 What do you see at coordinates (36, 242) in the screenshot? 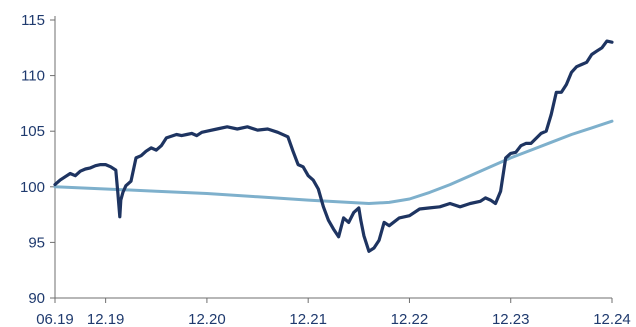
I see `y-tick-label: 95` at bounding box center [36, 242].